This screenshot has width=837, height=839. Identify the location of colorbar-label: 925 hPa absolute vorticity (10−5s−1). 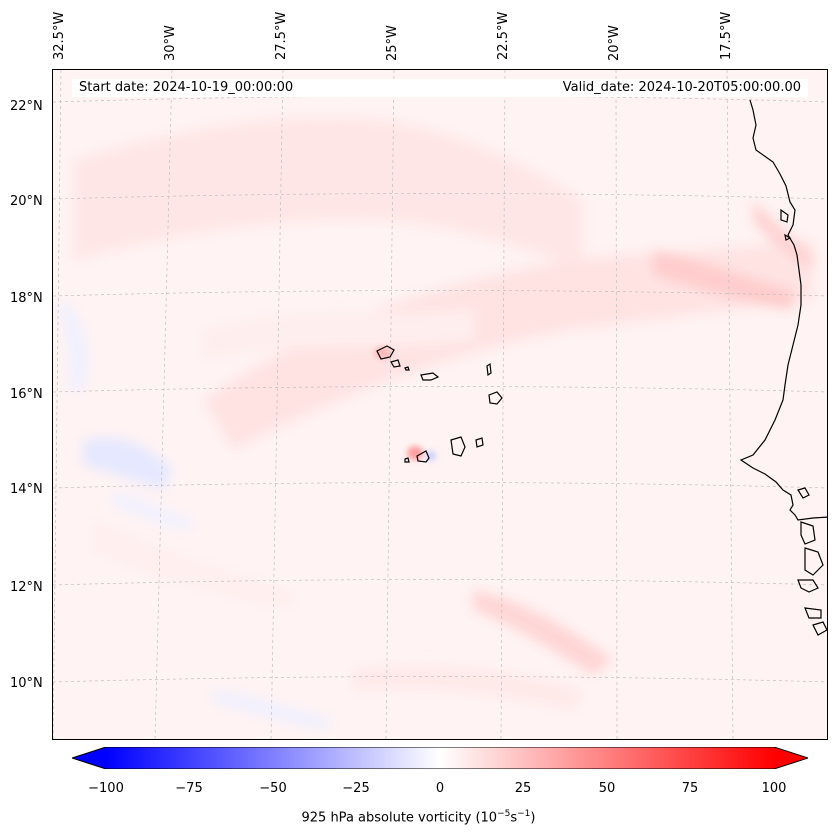
(418, 817).